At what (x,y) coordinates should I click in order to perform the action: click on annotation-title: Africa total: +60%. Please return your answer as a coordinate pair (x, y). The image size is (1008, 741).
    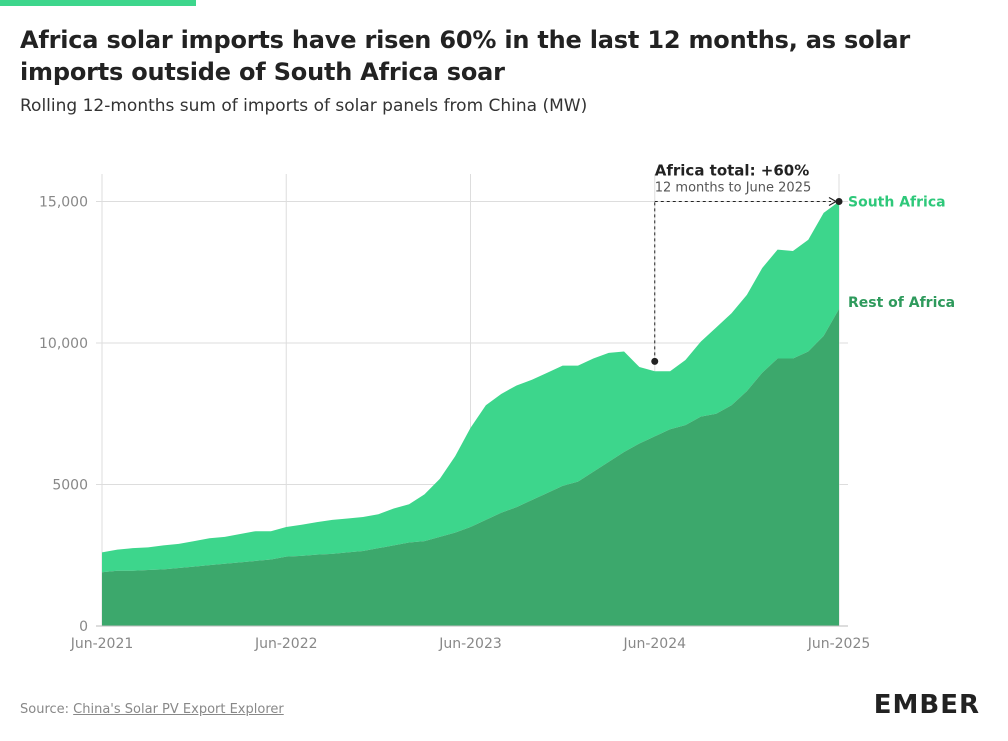
    Looking at the image, I should click on (732, 171).